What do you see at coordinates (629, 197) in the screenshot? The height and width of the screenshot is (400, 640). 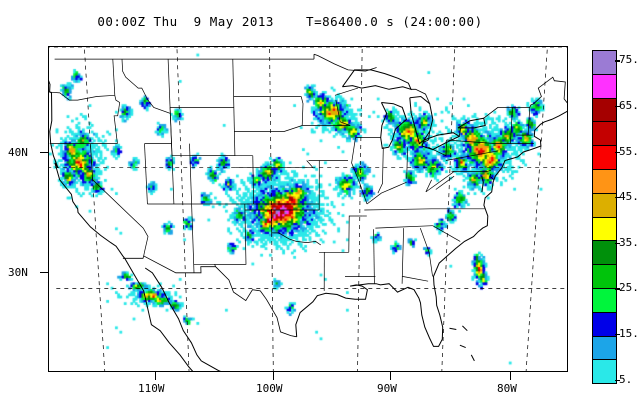 I see `colorbar-tick-label: 45.` at bounding box center [629, 197].